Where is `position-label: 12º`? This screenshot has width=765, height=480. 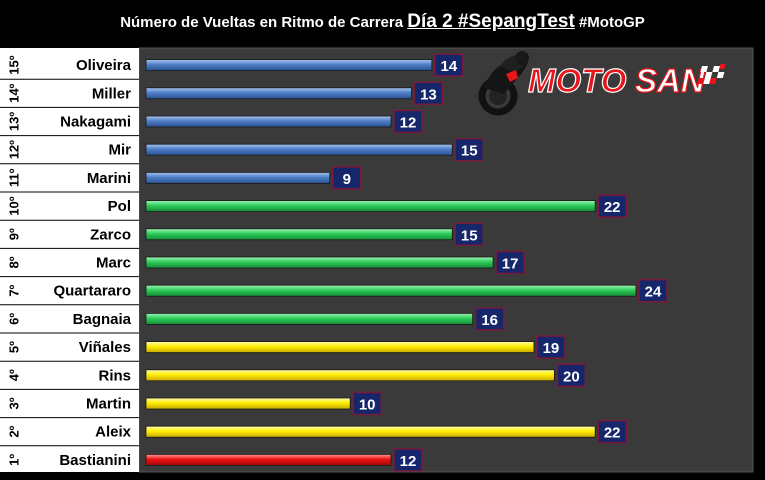
position-label: 12º is located at coordinates (13, 149).